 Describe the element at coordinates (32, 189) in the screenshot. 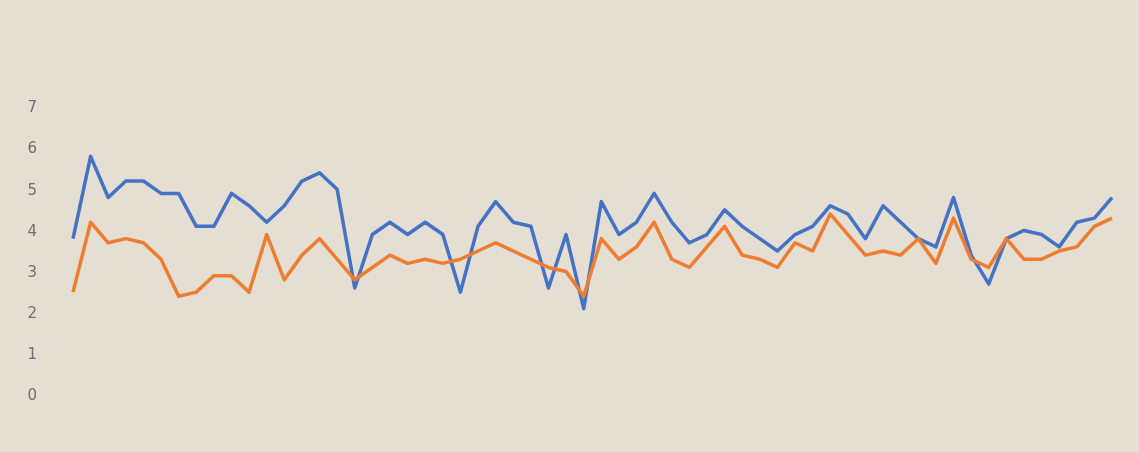

I see `y-tick-label: 5` at that location.